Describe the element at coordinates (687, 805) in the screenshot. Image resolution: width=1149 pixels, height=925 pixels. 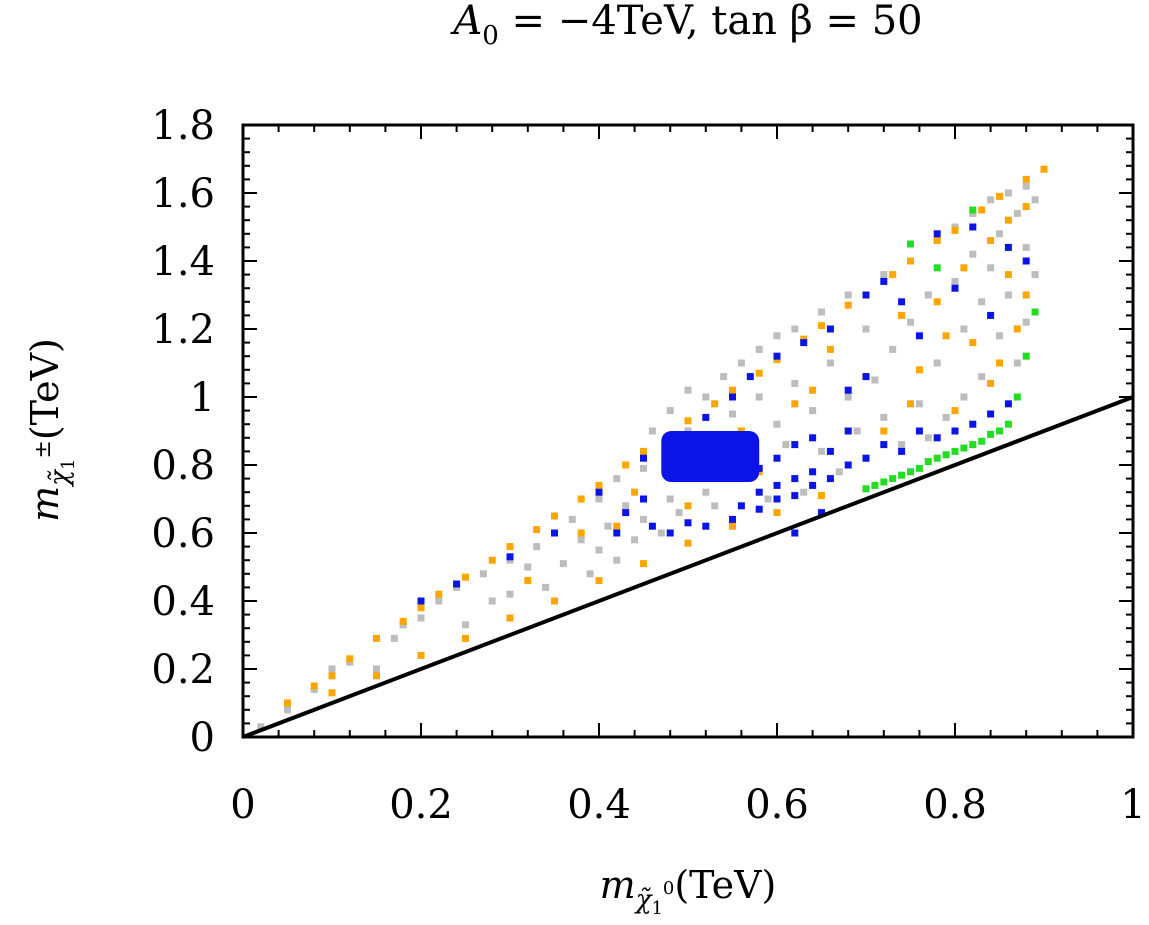
I see `x-tick-labels: 0 0.2 0.4 0.6 0.8 1` at that location.